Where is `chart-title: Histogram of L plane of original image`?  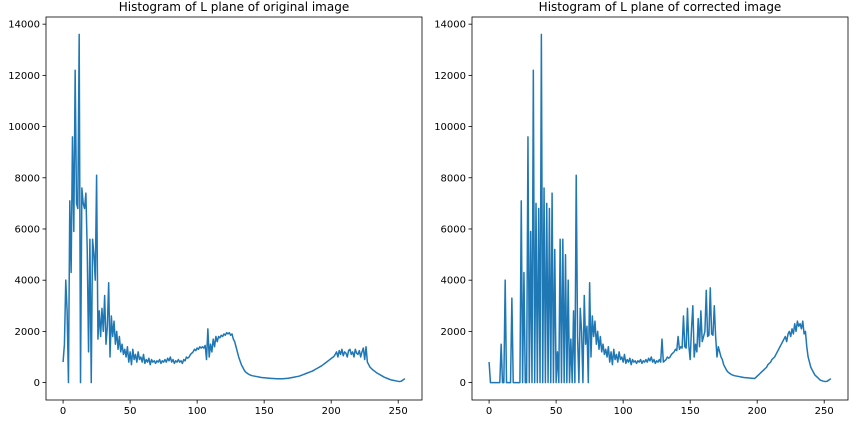 chart-title: Histogram of L plane of original image is located at coordinates (234, 7).